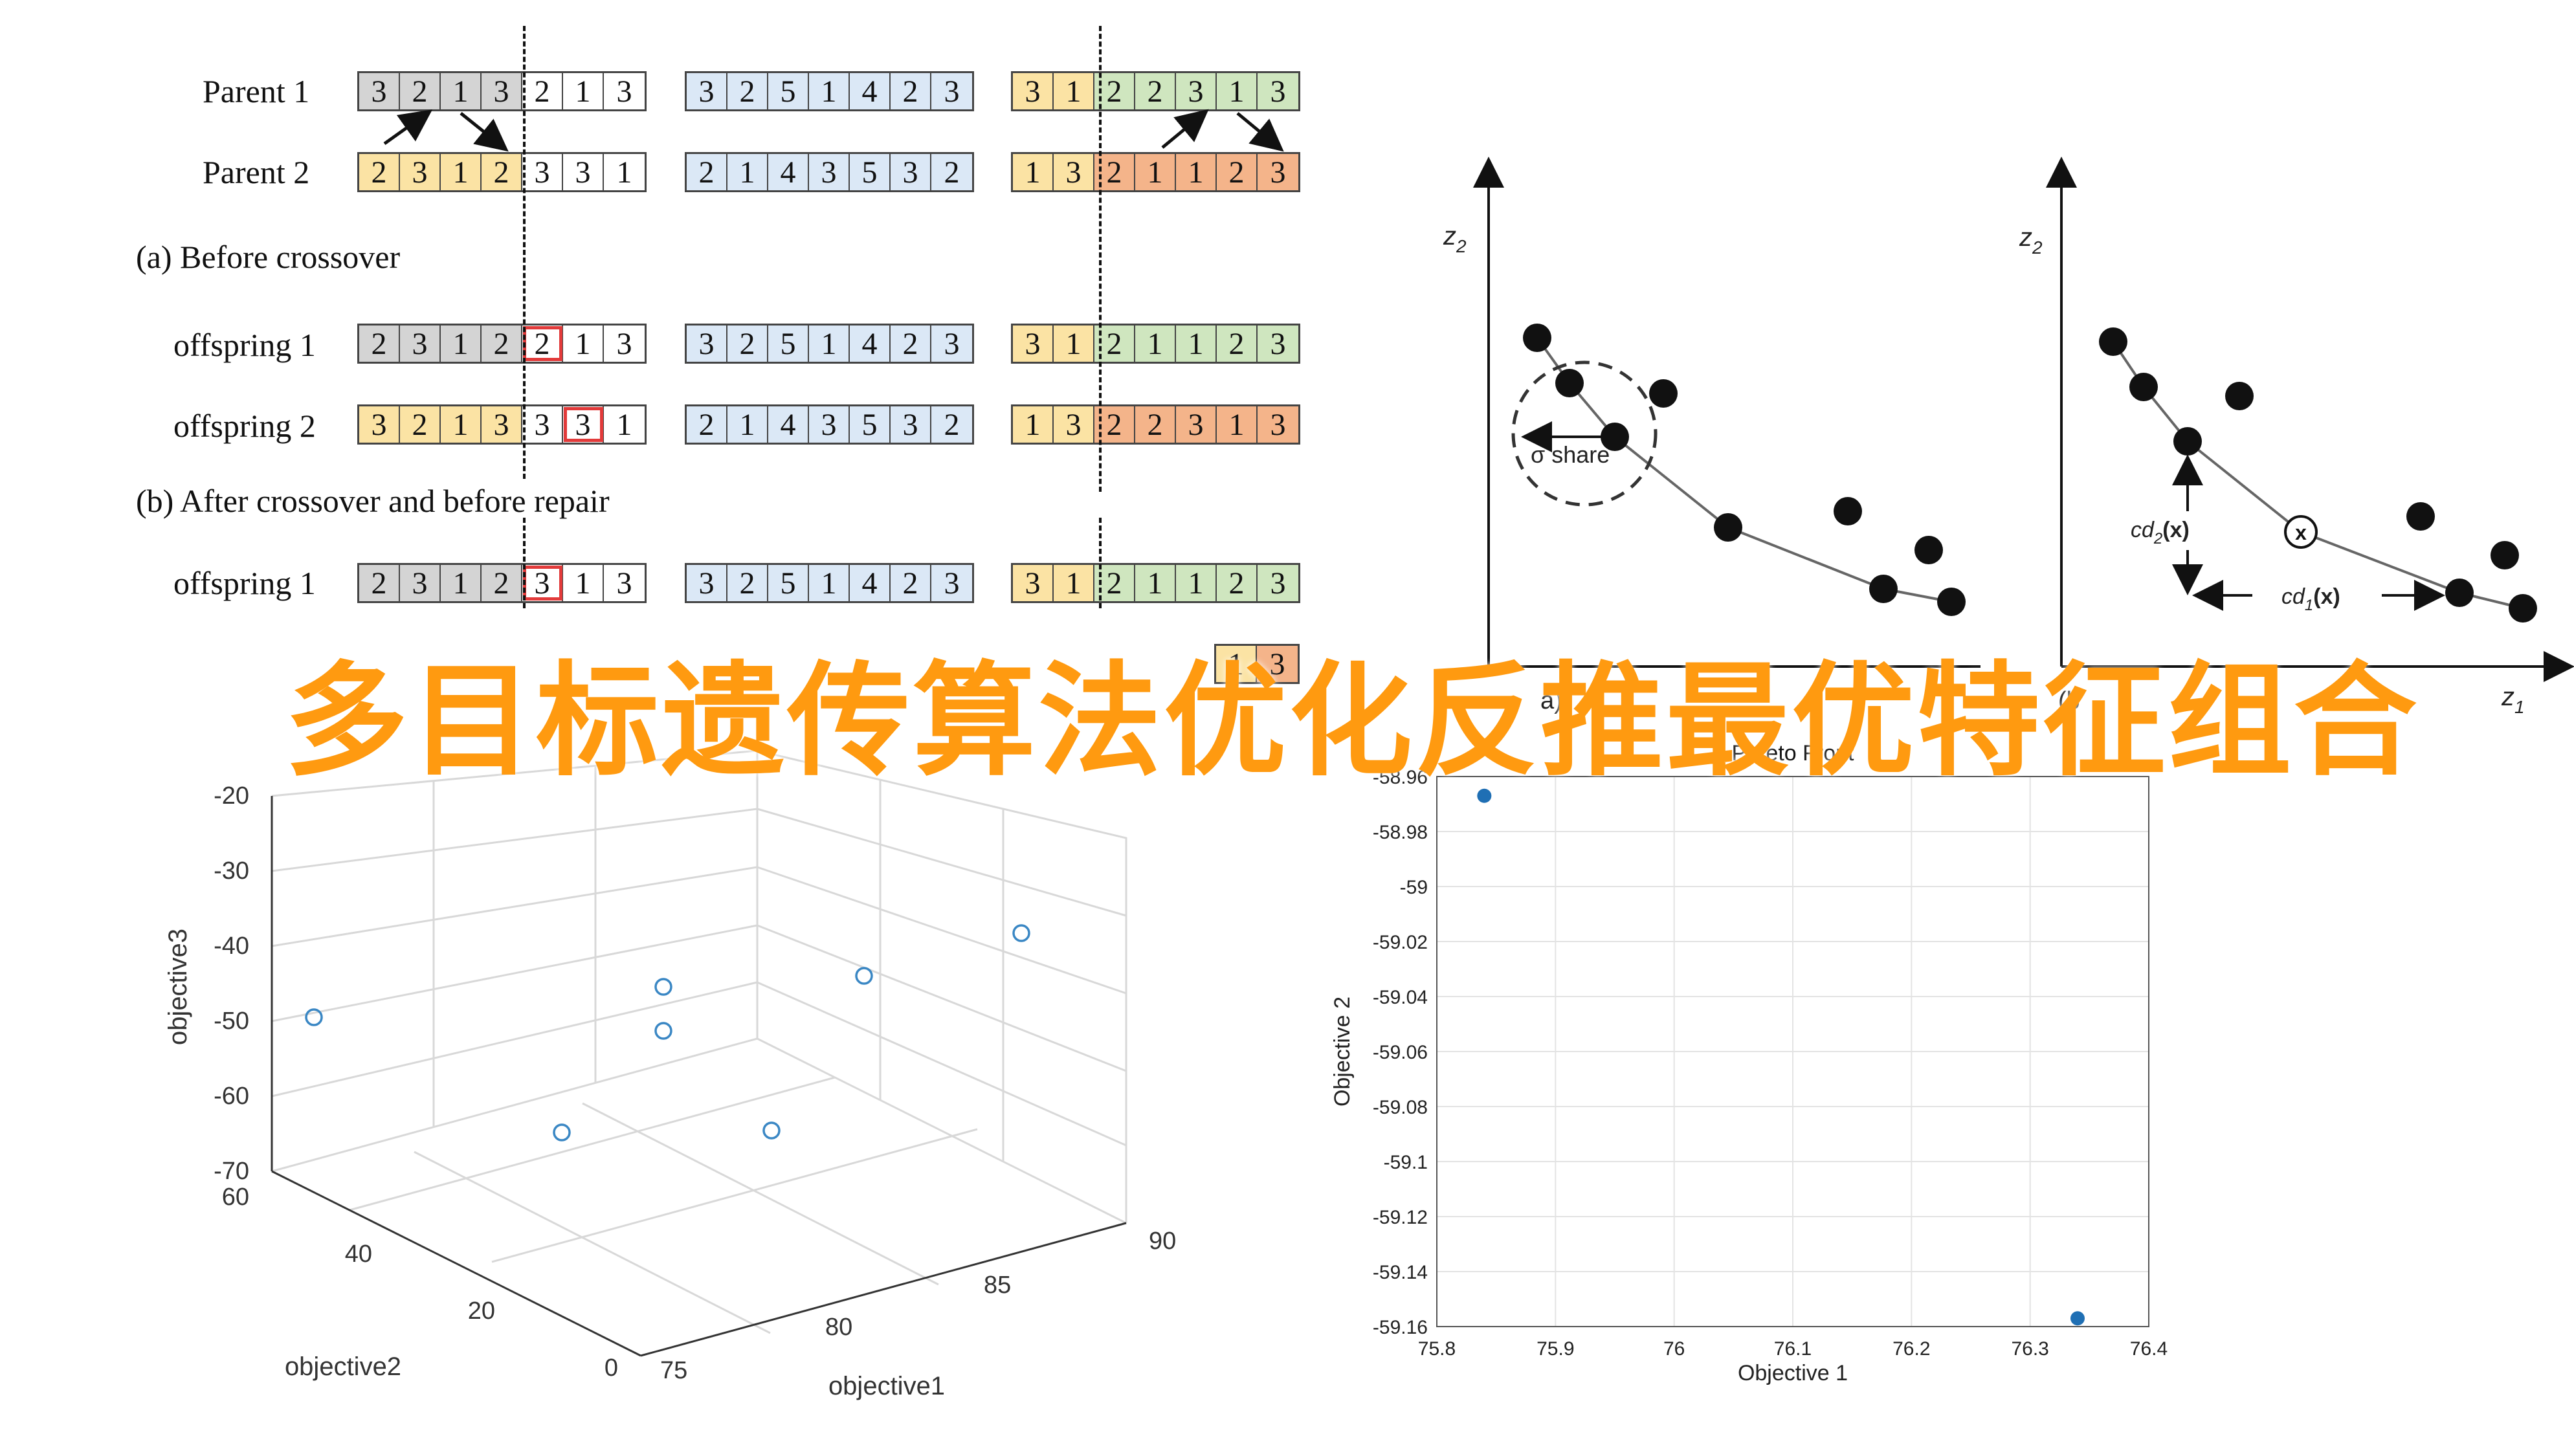 The height and width of the screenshot is (1456, 2574). Describe the element at coordinates (231, 983) in the screenshot. I see `z-axis-ticks: -20 -30 -40 -50 -60 -70` at that location.